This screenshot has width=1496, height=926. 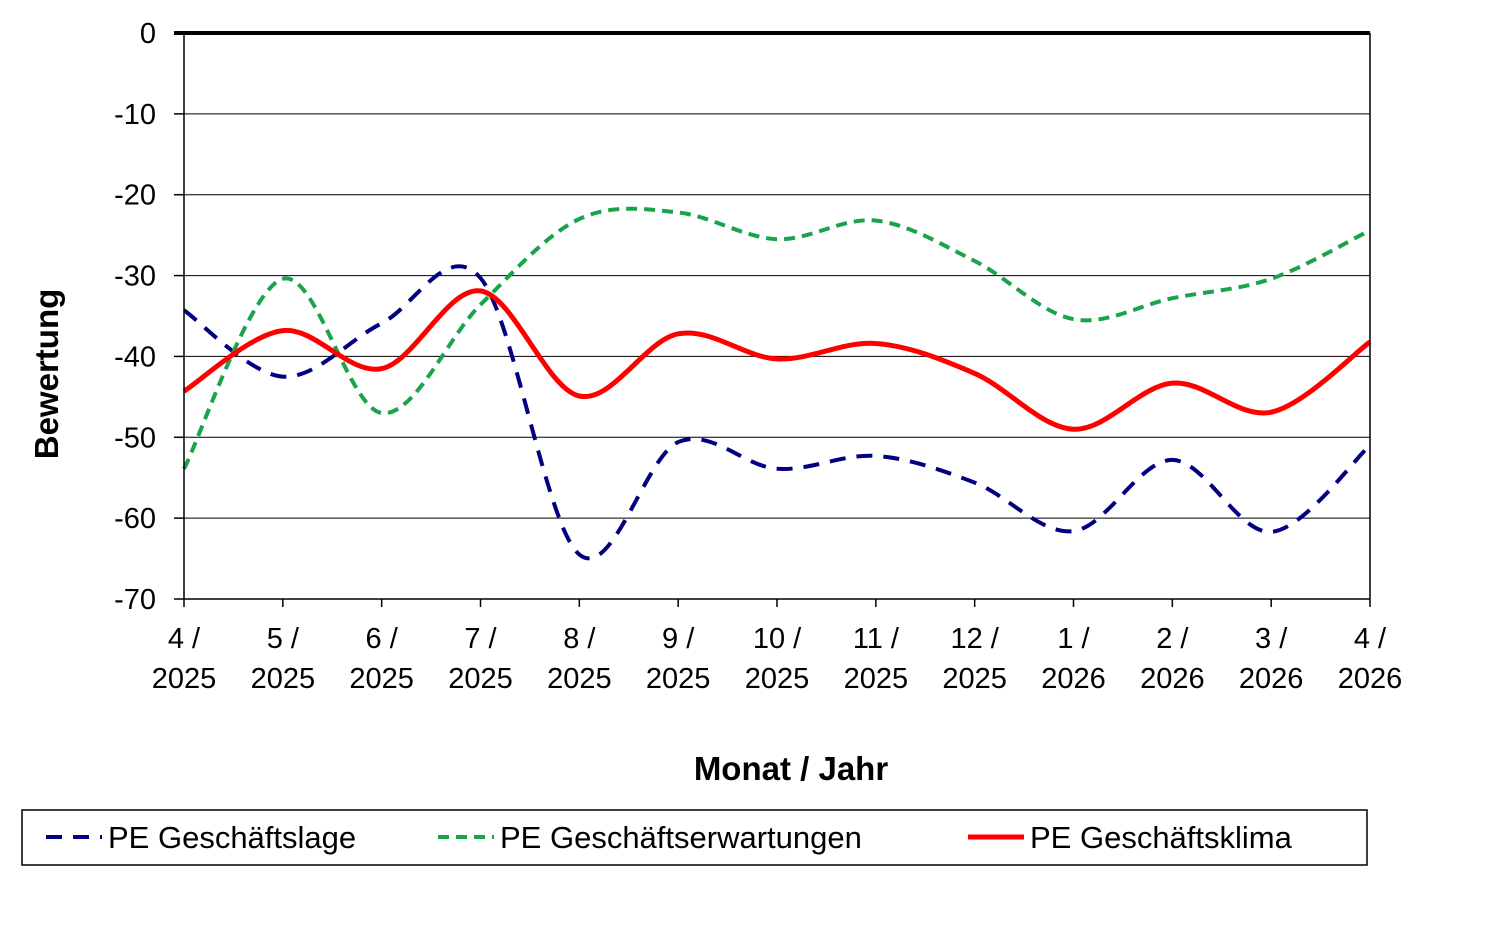 I want to click on legend-label: PE Geschäftsklima, so click(x=1161, y=837).